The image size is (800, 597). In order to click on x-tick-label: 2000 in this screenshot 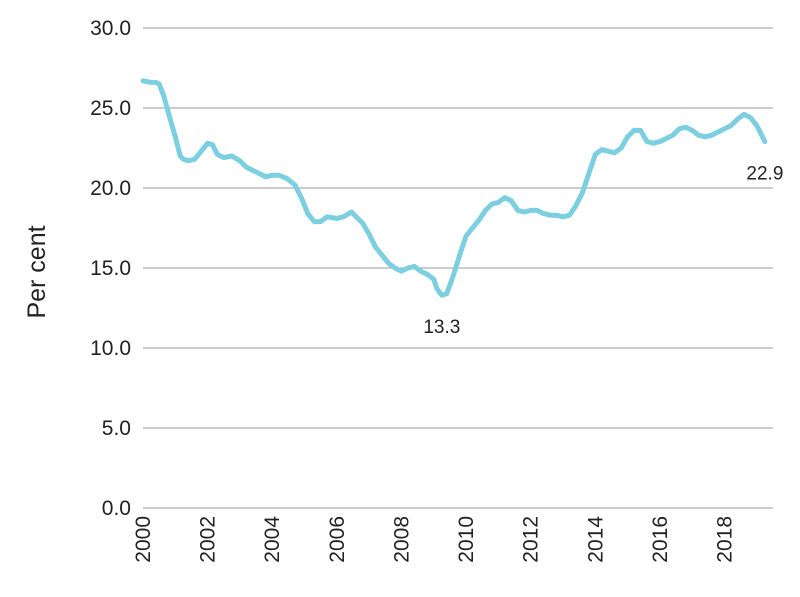, I will do `click(143, 539)`.